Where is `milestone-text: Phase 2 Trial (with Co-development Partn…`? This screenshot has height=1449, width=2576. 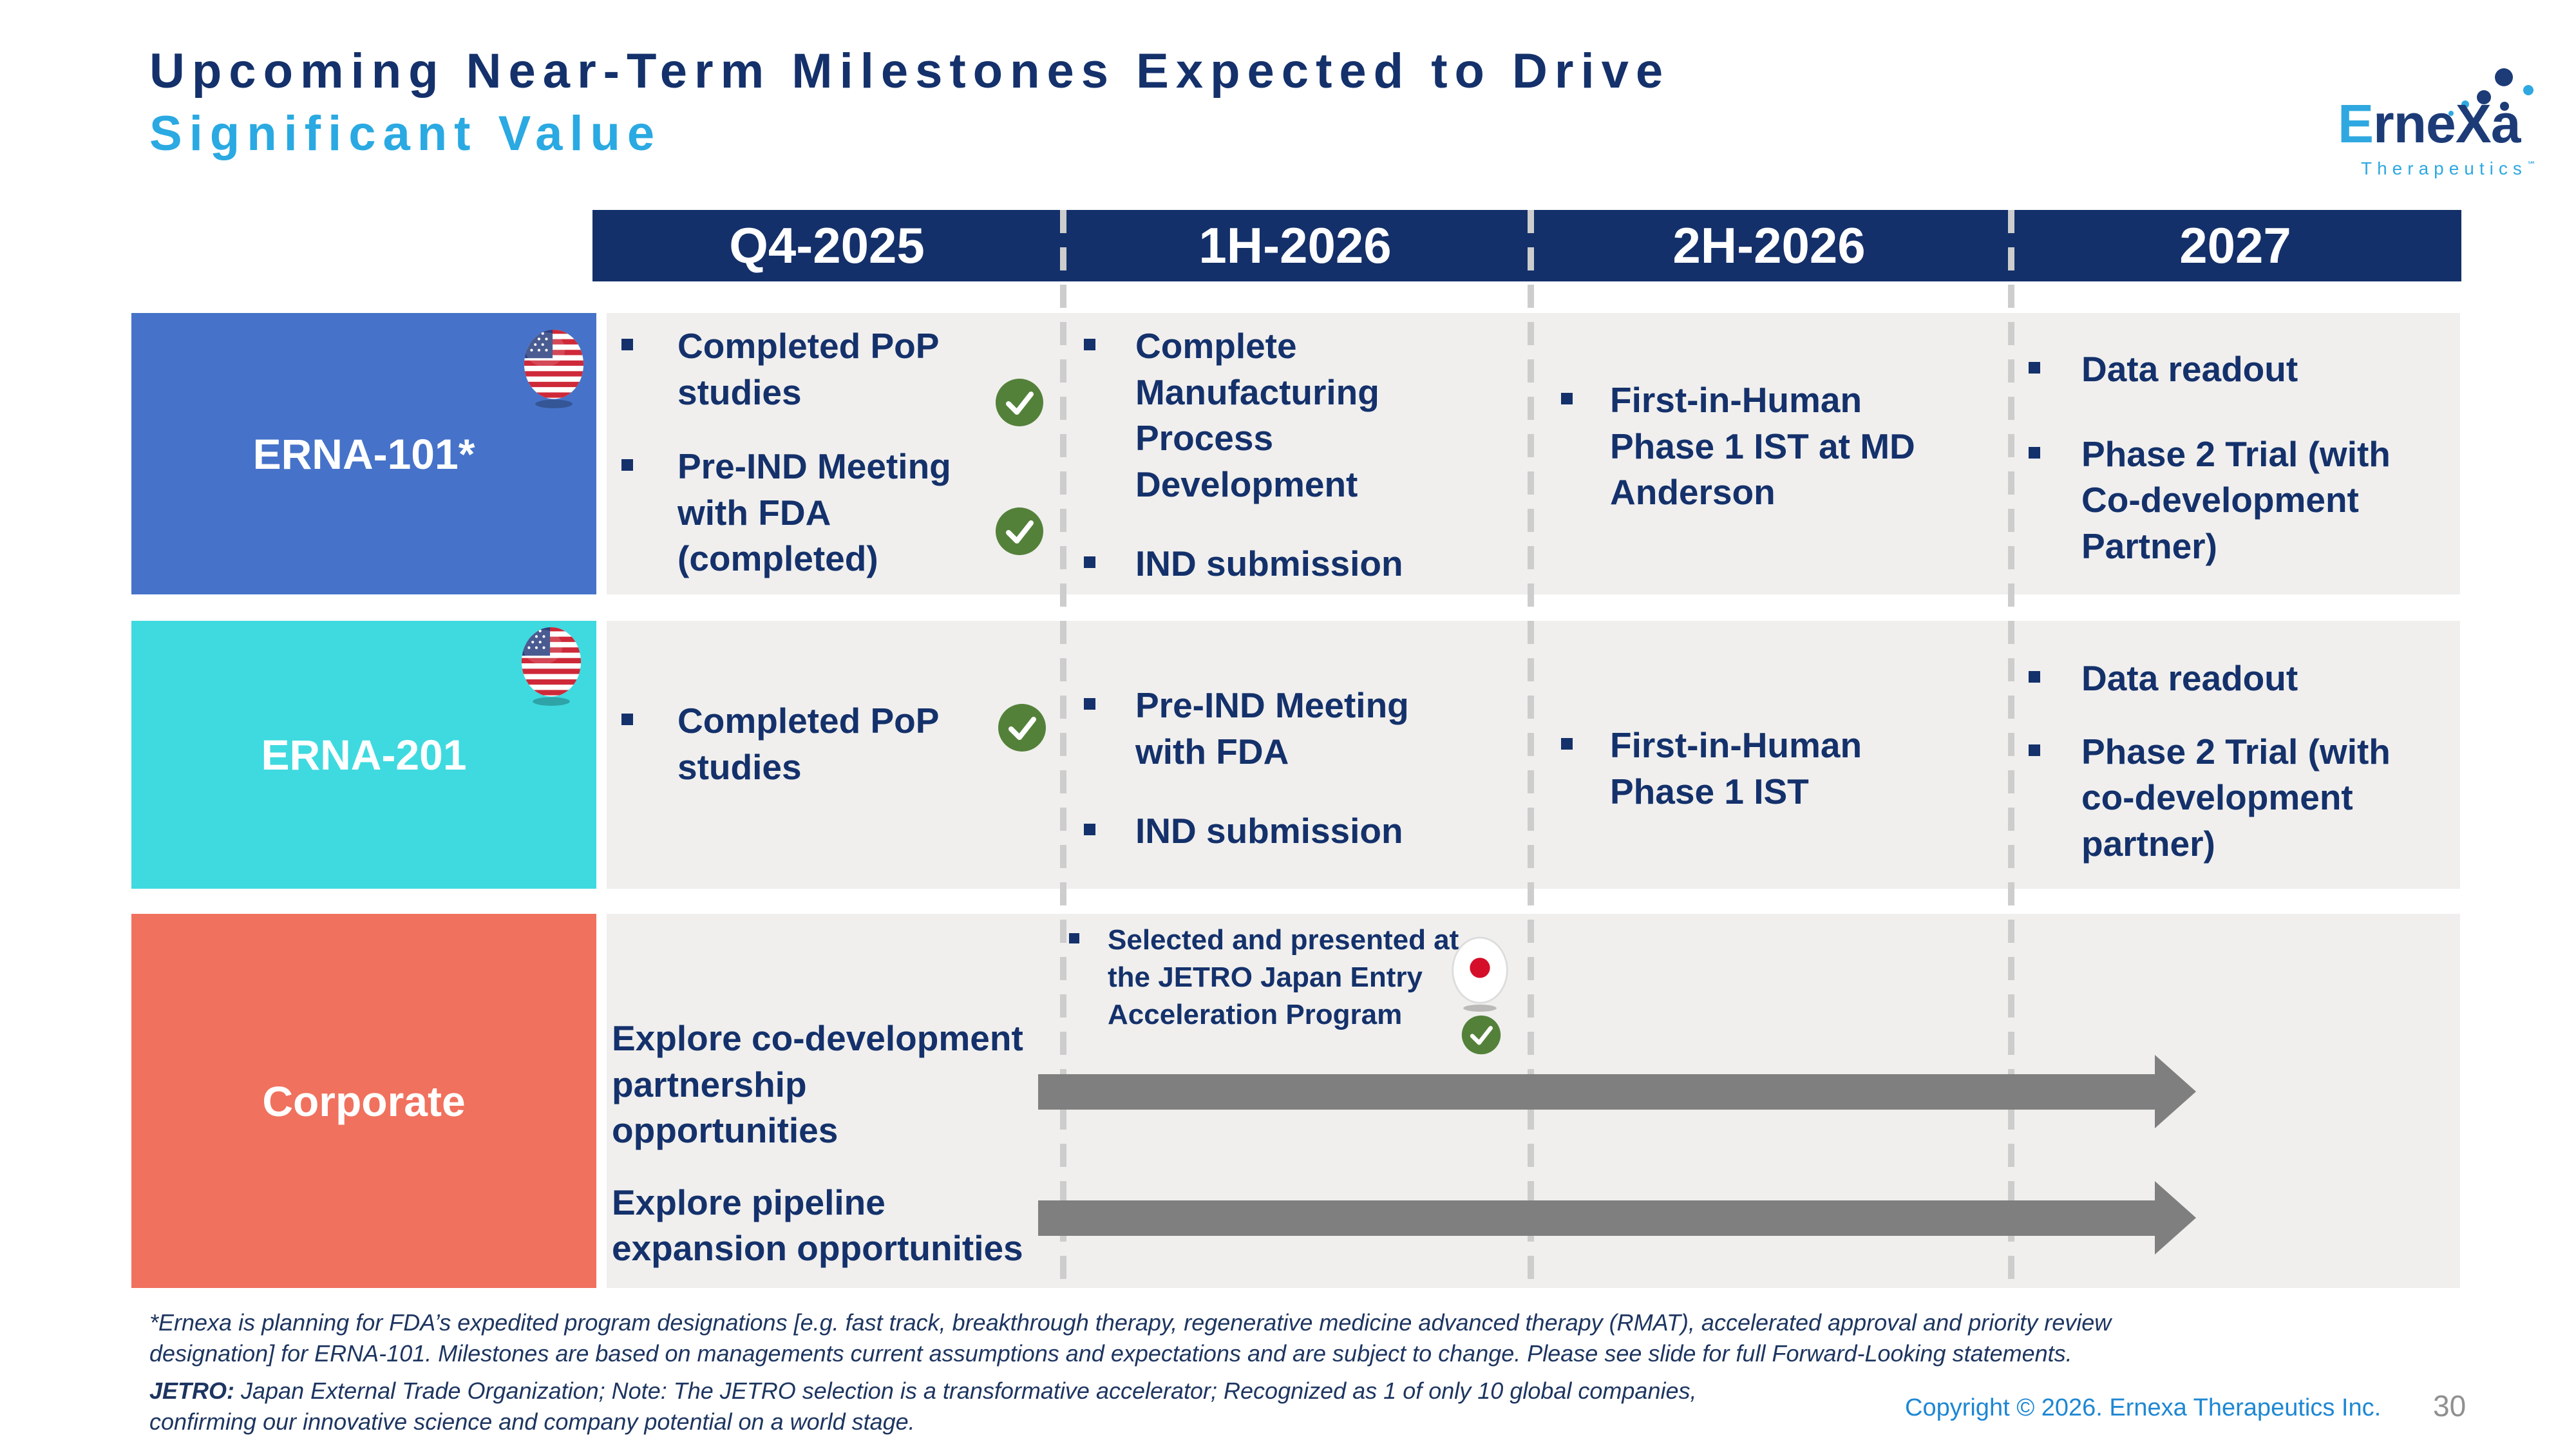
milestone-text: Phase 2 Trial (with Co-development Partn… is located at coordinates (2236, 499).